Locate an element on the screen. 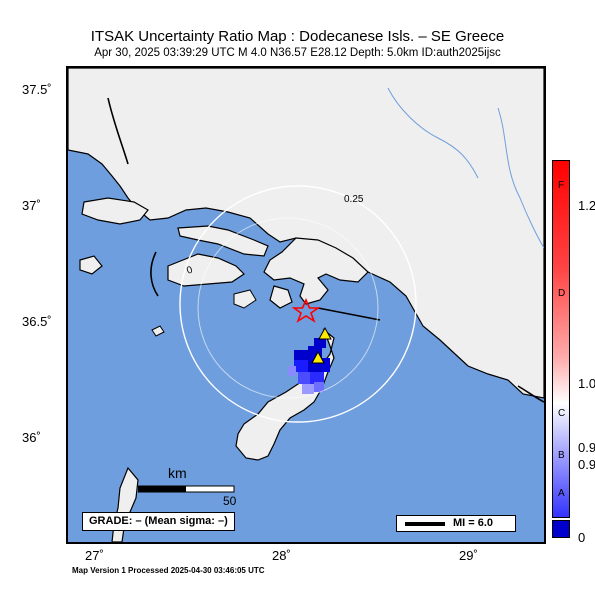 The image size is (595, 610). colorbar-value-0.9b: 0.9 is located at coordinates (586, 464).